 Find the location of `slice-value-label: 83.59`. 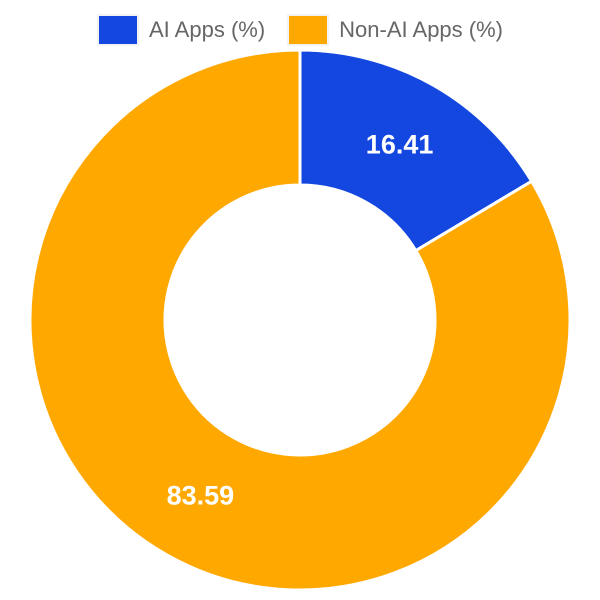

slice-value-label: 83.59 is located at coordinates (201, 496).